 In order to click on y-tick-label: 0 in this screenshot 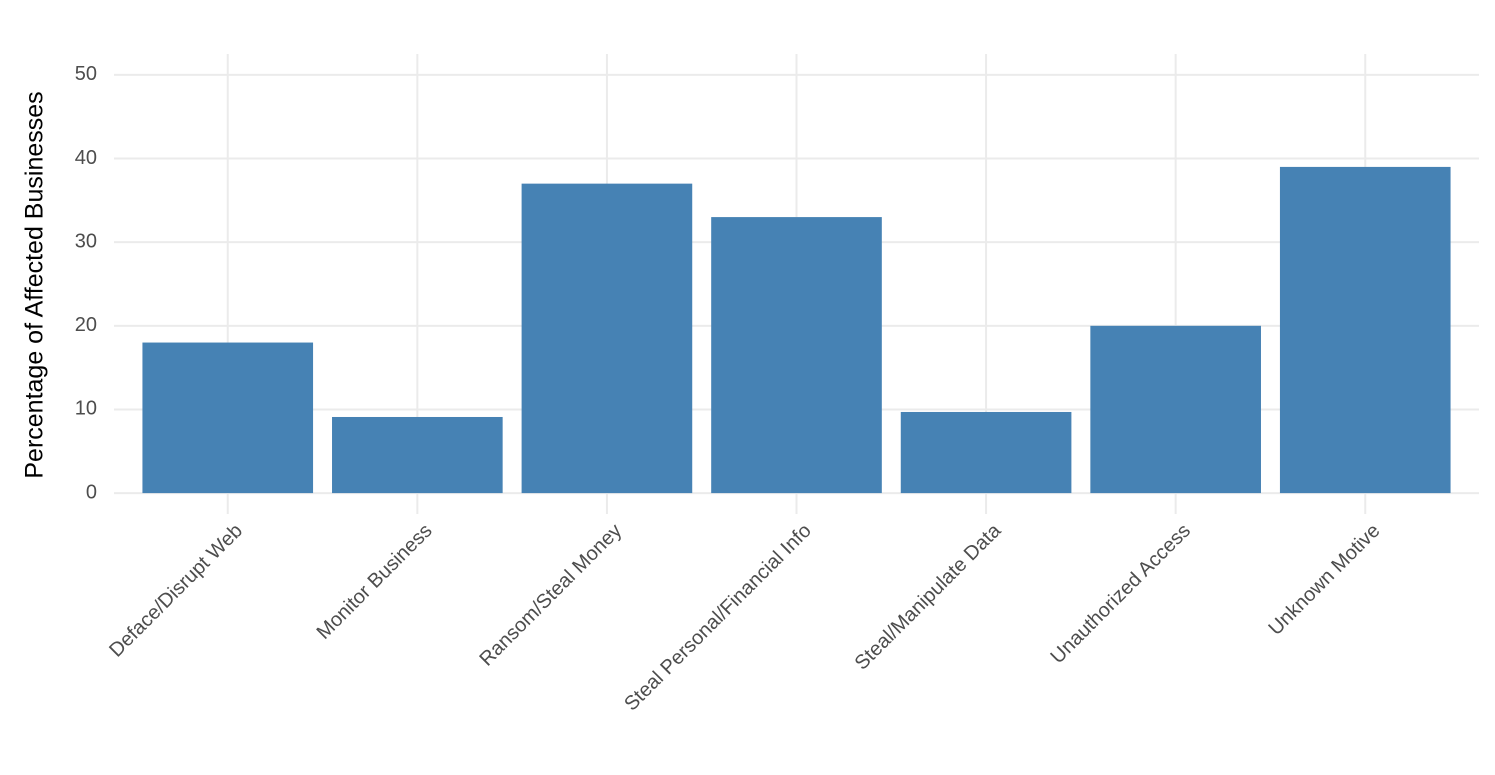, I will do `click(91, 492)`.